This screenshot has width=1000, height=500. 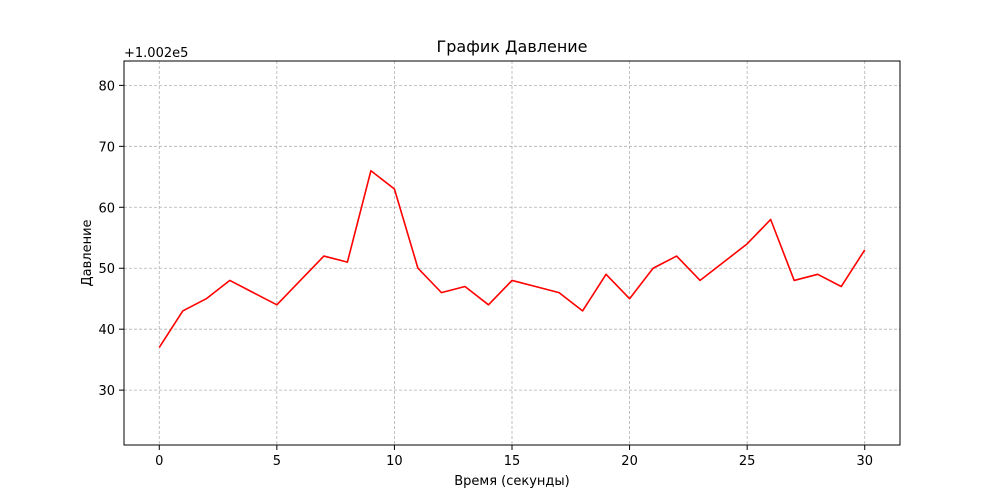 What do you see at coordinates (106, 86) in the screenshot?
I see `y-tick-label-5: 80` at bounding box center [106, 86].